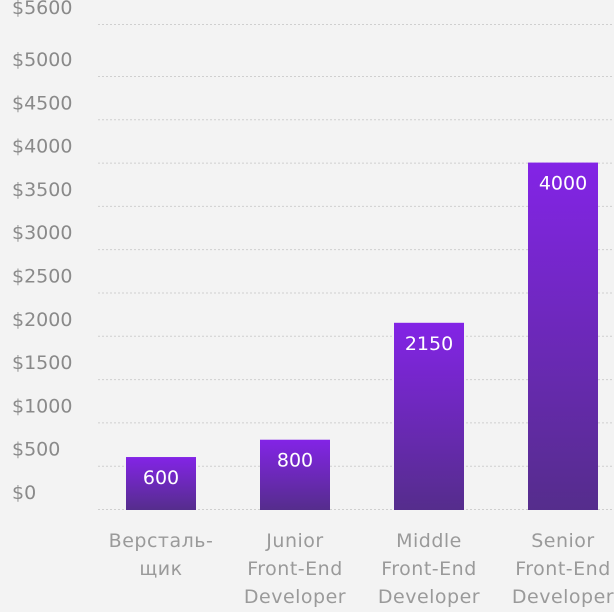 The height and width of the screenshot is (612, 614). What do you see at coordinates (161, 541) in the screenshot?
I see `x-category-label-line: Версталь-` at bounding box center [161, 541].